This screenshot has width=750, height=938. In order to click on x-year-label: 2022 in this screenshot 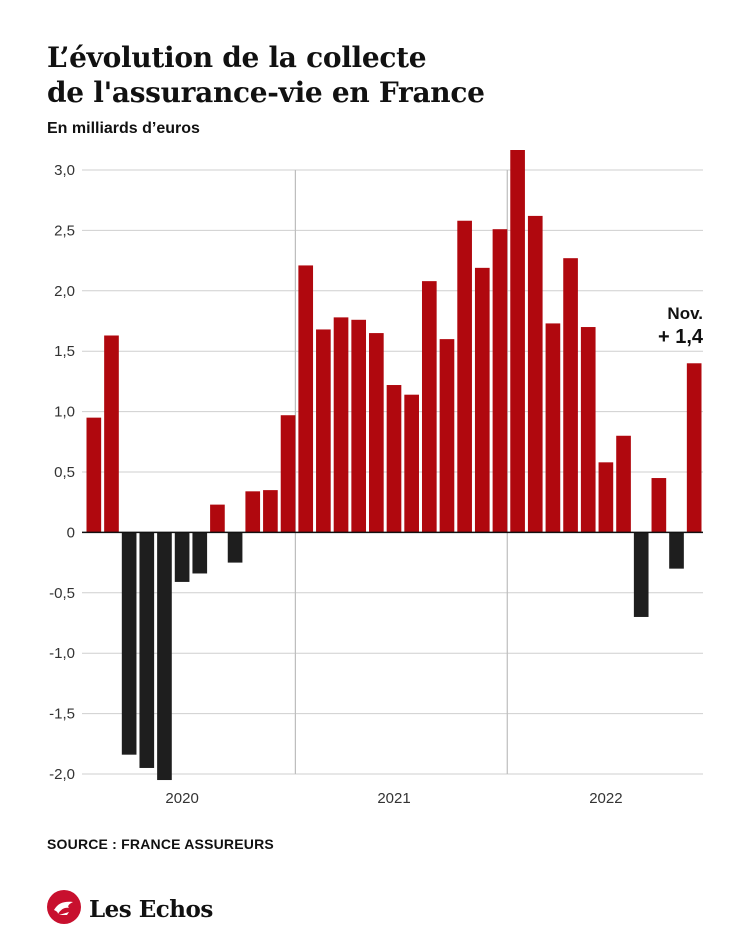, I will do `click(605, 798)`.